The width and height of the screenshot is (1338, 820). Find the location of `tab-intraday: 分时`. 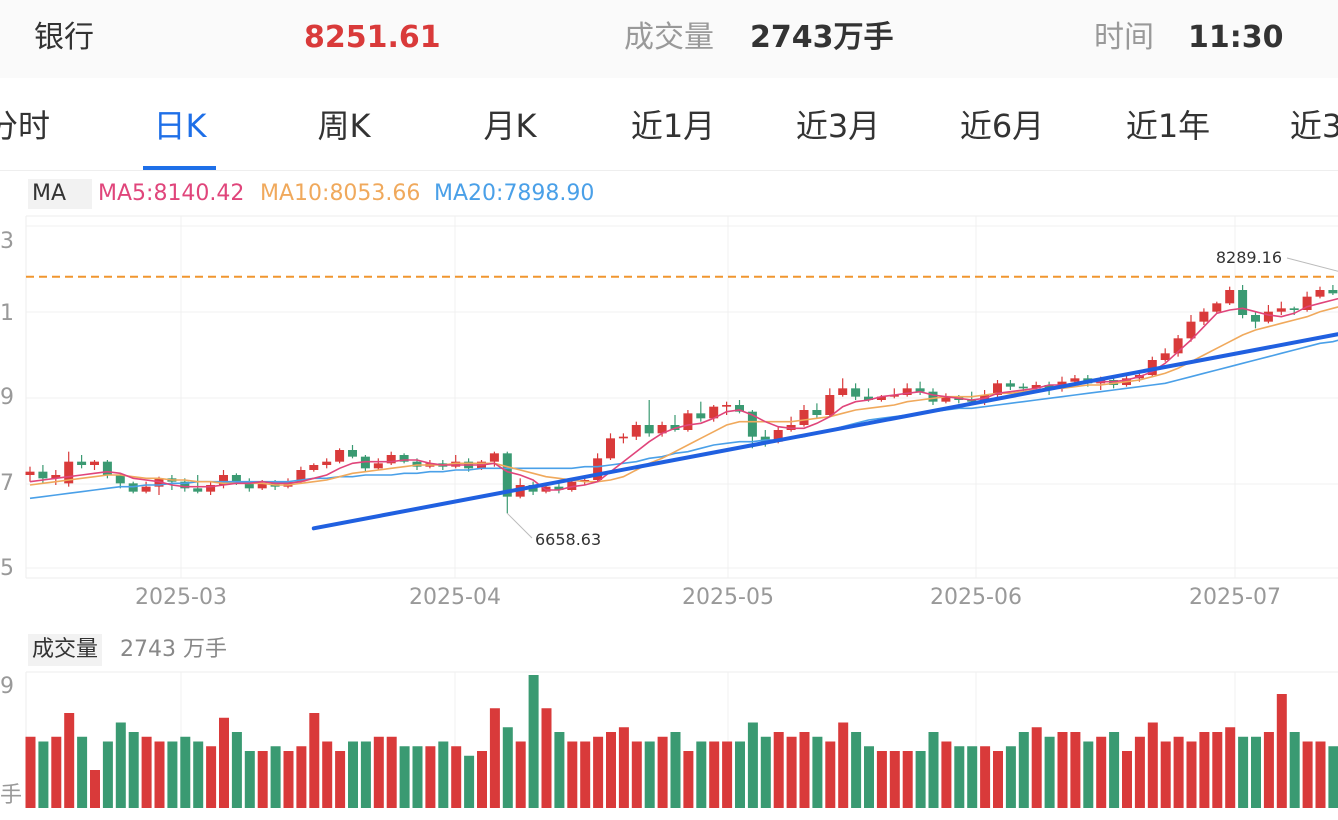

tab-intraday: 分时 is located at coordinates (25, 126).